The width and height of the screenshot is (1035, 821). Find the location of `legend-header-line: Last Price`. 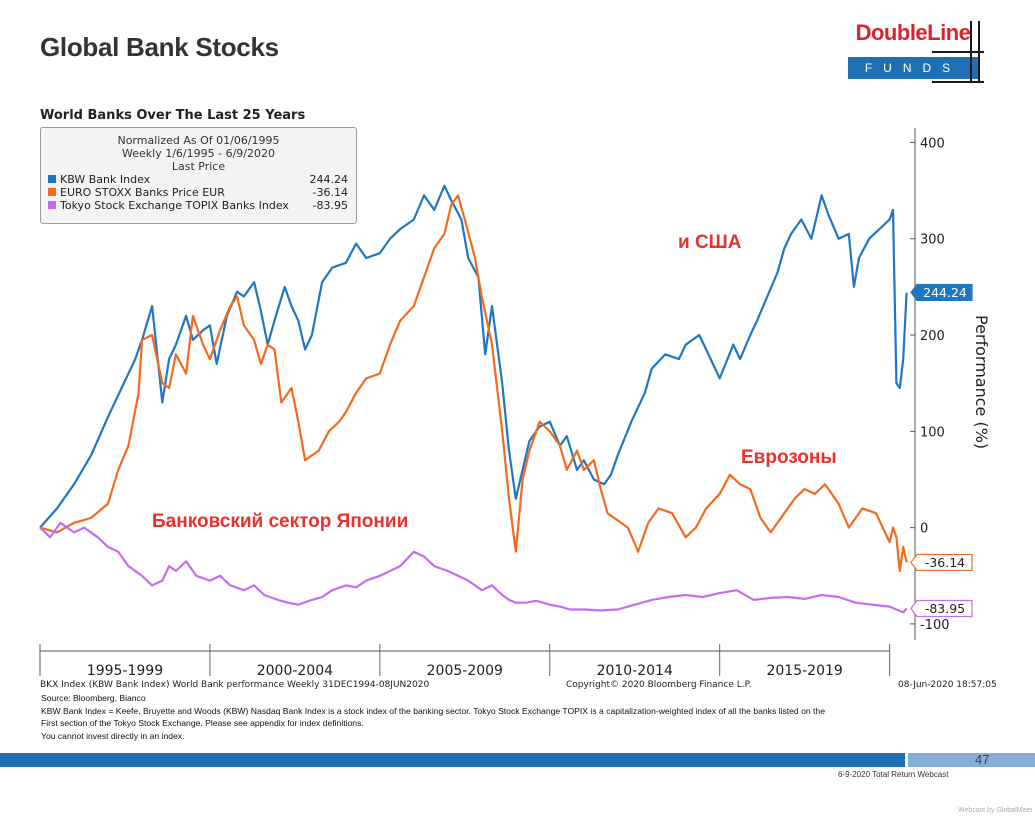

legend-header-line: Last Price is located at coordinates (198, 166).